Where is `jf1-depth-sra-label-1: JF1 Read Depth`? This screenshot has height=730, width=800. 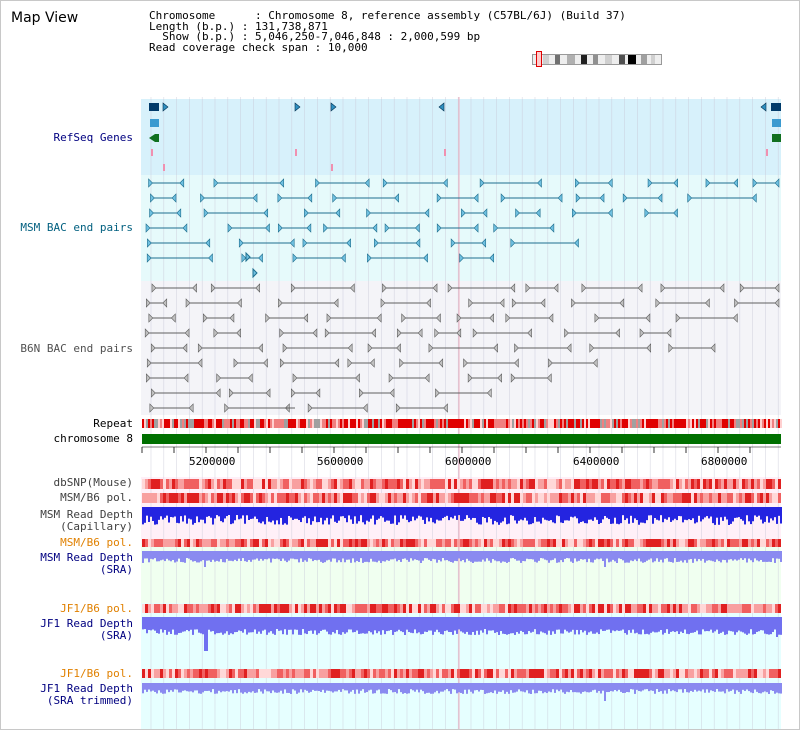 jf1-depth-sra-label-1: JF1 Read Depth is located at coordinates (86, 623).